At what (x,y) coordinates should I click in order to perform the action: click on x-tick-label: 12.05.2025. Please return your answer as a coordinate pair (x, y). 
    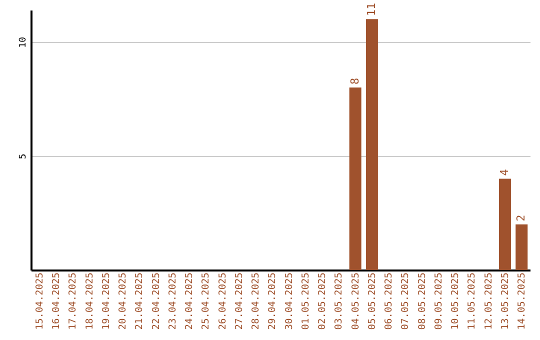
    Looking at the image, I should click on (488, 301).